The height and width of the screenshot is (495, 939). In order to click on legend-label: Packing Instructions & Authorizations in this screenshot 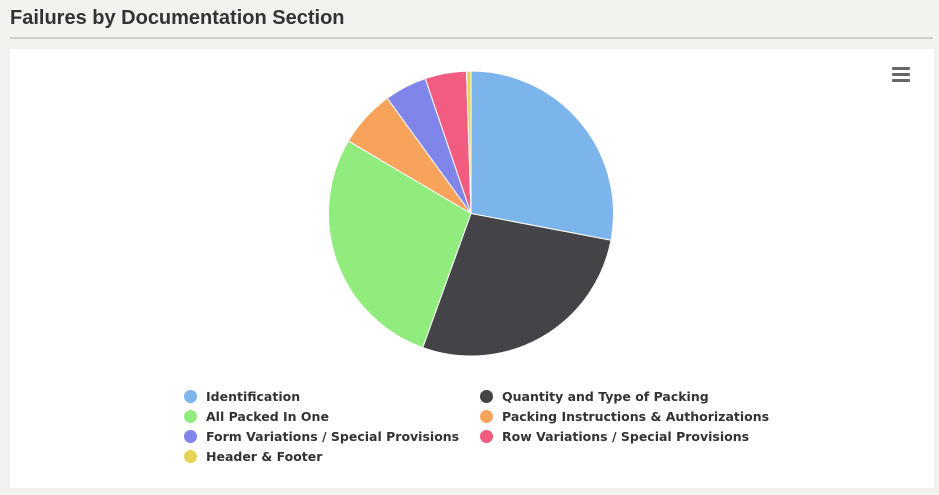, I will do `click(636, 416)`.